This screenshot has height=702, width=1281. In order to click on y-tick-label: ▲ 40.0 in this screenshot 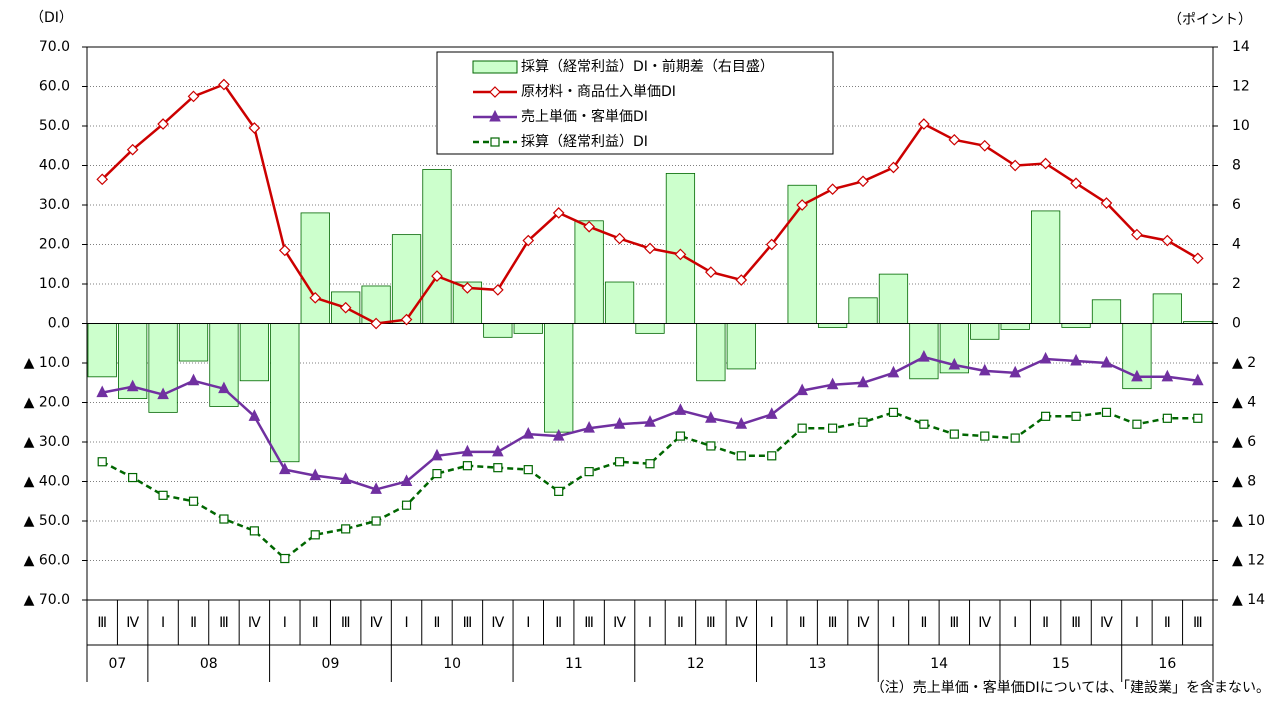, I will do `click(47, 482)`.